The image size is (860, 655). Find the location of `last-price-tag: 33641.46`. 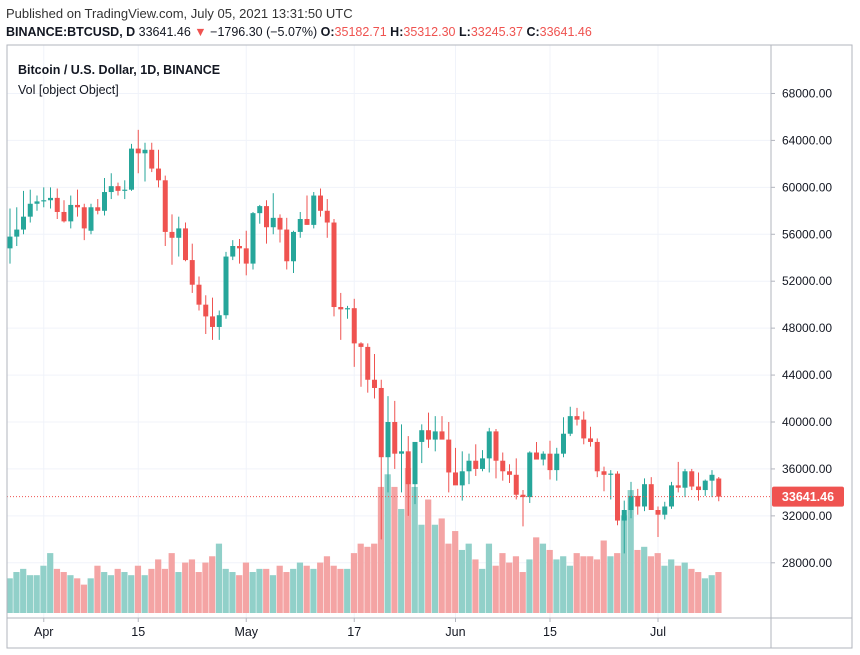

last-price-tag: 33641.46 is located at coordinates (808, 496).